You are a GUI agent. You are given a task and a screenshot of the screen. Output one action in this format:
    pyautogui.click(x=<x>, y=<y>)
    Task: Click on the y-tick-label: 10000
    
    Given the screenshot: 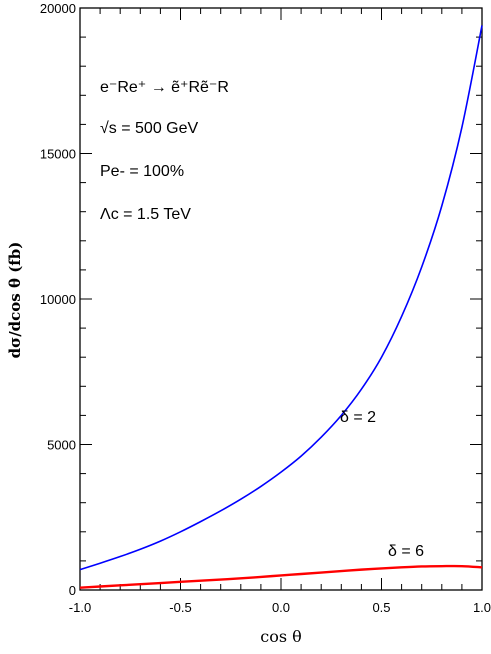 What is the action you would take?
    pyautogui.click(x=58, y=299)
    